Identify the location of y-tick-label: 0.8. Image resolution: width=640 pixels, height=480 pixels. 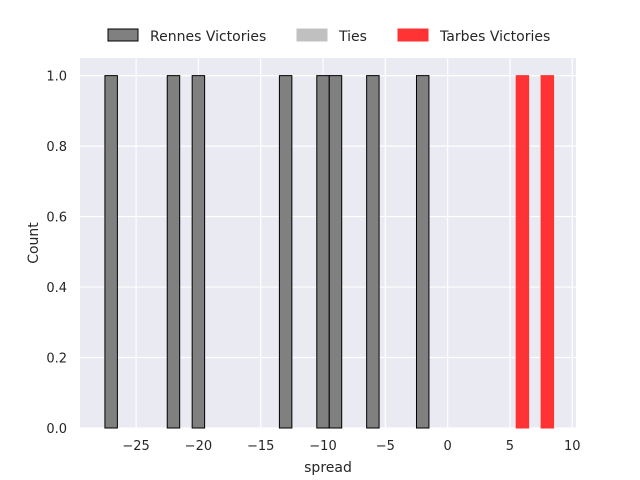
(56, 147).